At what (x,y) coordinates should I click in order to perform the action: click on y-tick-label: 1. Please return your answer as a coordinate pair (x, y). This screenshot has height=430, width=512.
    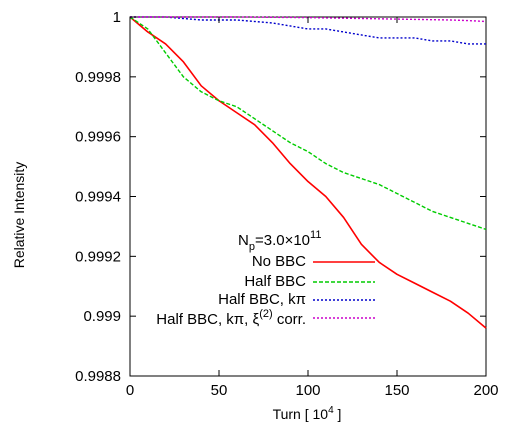
    Looking at the image, I should click on (117, 17).